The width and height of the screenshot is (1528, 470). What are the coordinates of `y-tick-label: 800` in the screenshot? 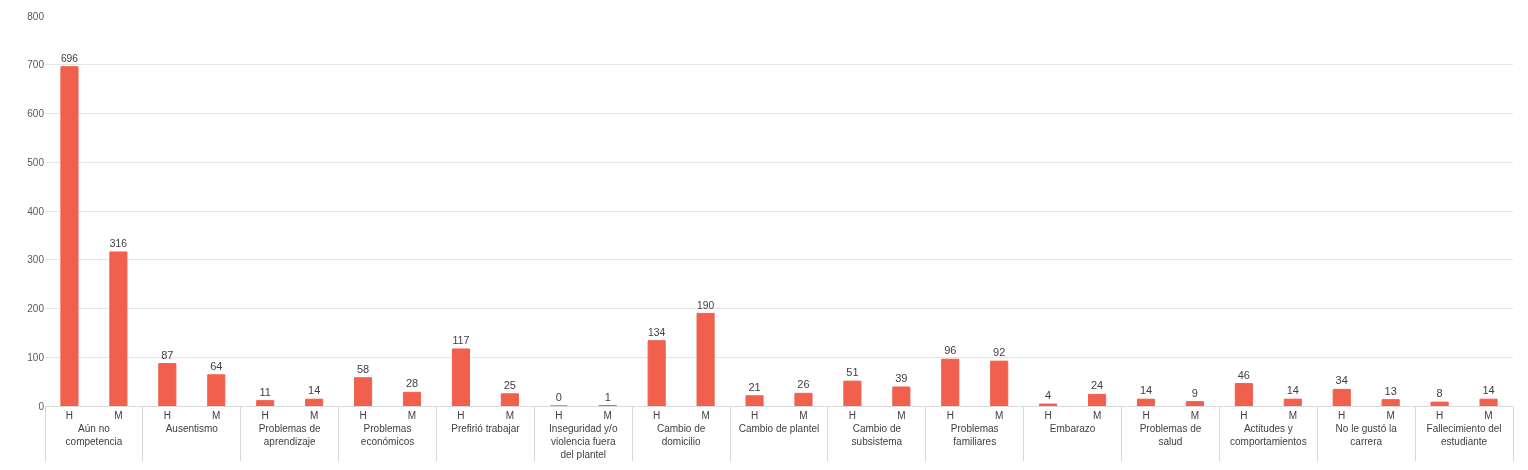 It's located at (36, 16).